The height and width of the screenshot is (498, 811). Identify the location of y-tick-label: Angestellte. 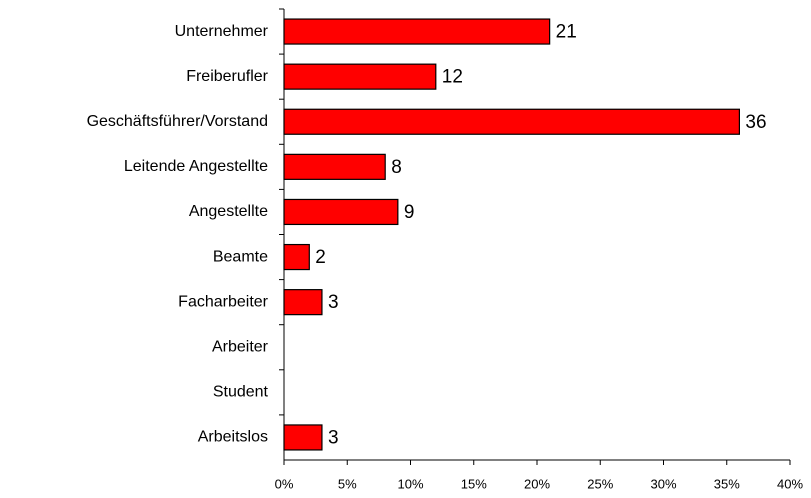
(228, 211).